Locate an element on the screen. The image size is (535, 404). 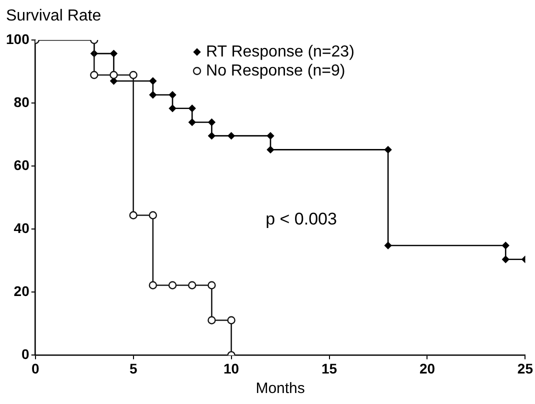
x-axis-title: Months is located at coordinates (280, 389).